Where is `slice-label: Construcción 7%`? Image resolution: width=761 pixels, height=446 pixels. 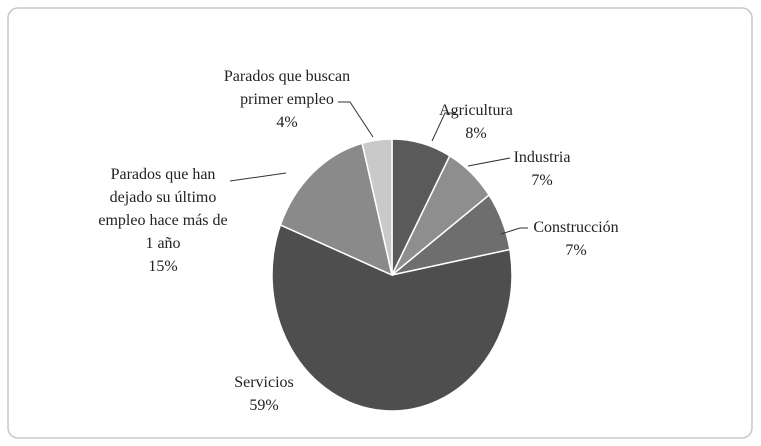
slice-label: Construcción 7% is located at coordinates (576, 239).